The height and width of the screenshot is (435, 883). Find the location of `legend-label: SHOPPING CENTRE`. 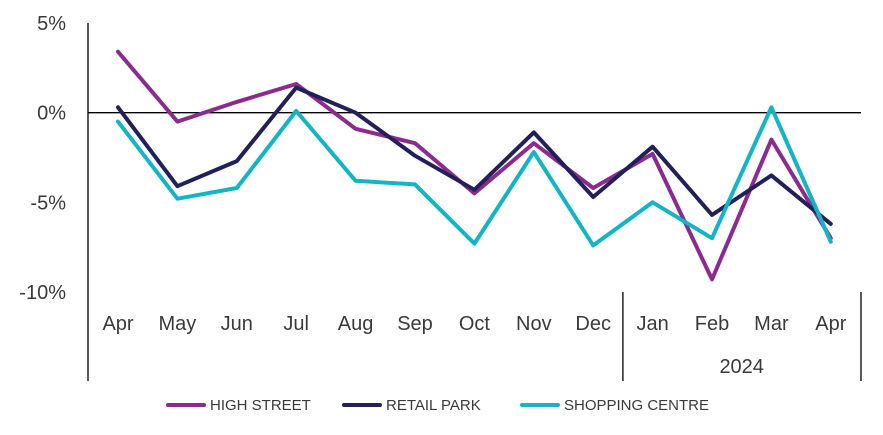

legend-label: SHOPPING CENTRE is located at coordinates (636, 405).